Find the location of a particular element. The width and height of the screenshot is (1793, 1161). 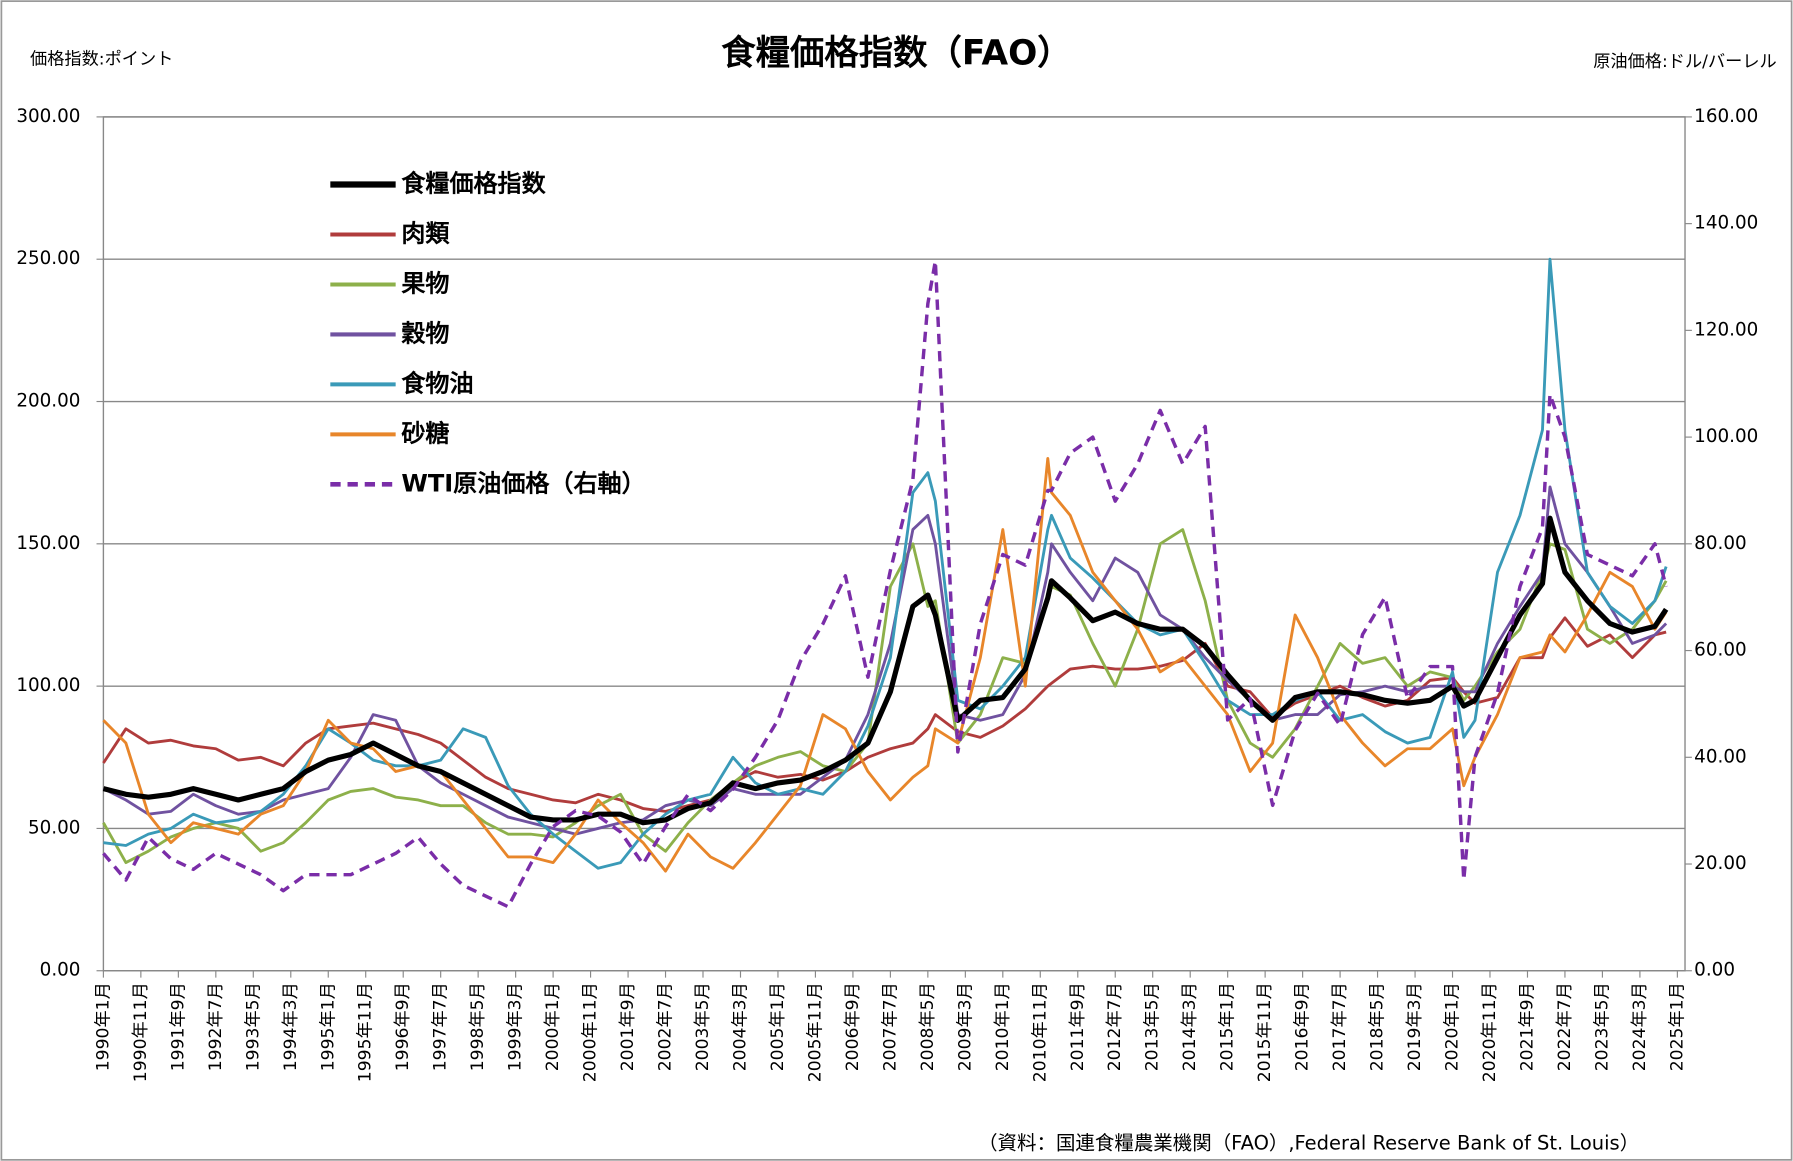

legend-text: 食物油 is located at coordinates (437, 383).